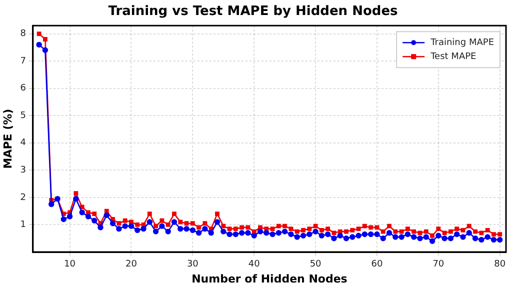 Image resolution: width=512 pixels, height=286 pixels. What do you see at coordinates (23, 171) in the screenshot?
I see `y-tick-label: 3` at bounding box center [23, 171].